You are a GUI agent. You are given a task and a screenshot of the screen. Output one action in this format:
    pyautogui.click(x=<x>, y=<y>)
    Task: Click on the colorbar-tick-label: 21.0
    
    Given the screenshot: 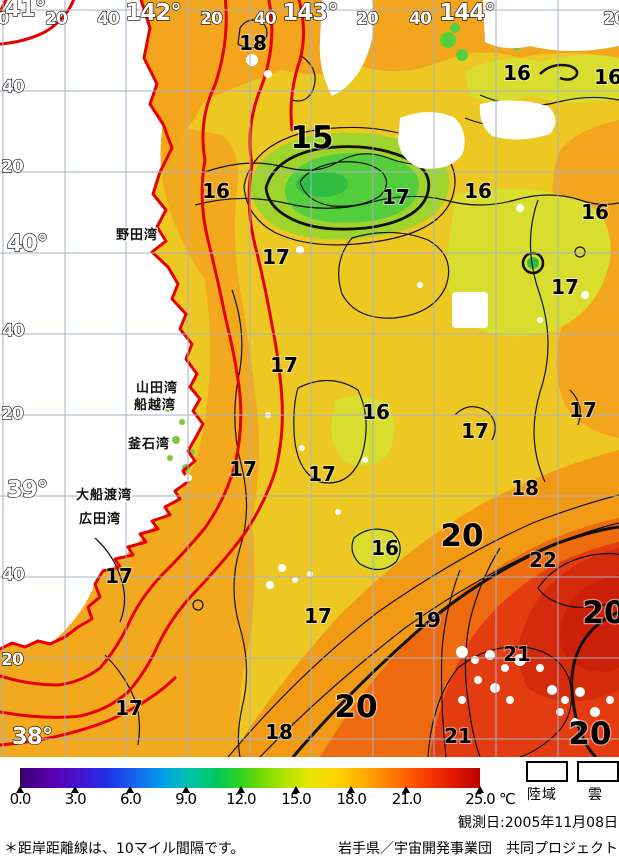 What is the action you would take?
    pyautogui.click(x=406, y=799)
    